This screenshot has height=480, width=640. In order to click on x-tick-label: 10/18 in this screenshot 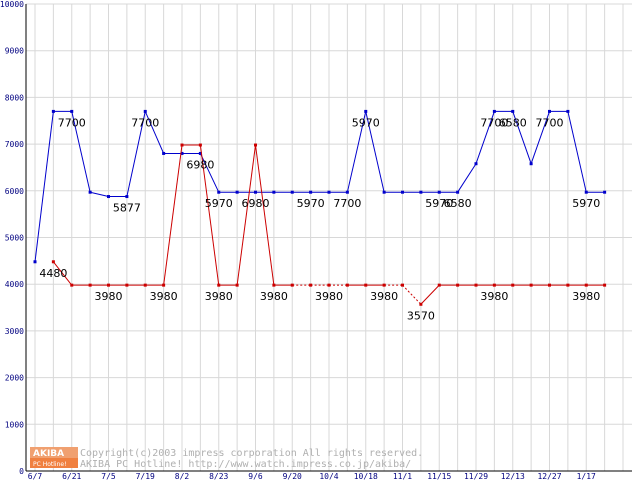, I will do `click(366, 476)`.